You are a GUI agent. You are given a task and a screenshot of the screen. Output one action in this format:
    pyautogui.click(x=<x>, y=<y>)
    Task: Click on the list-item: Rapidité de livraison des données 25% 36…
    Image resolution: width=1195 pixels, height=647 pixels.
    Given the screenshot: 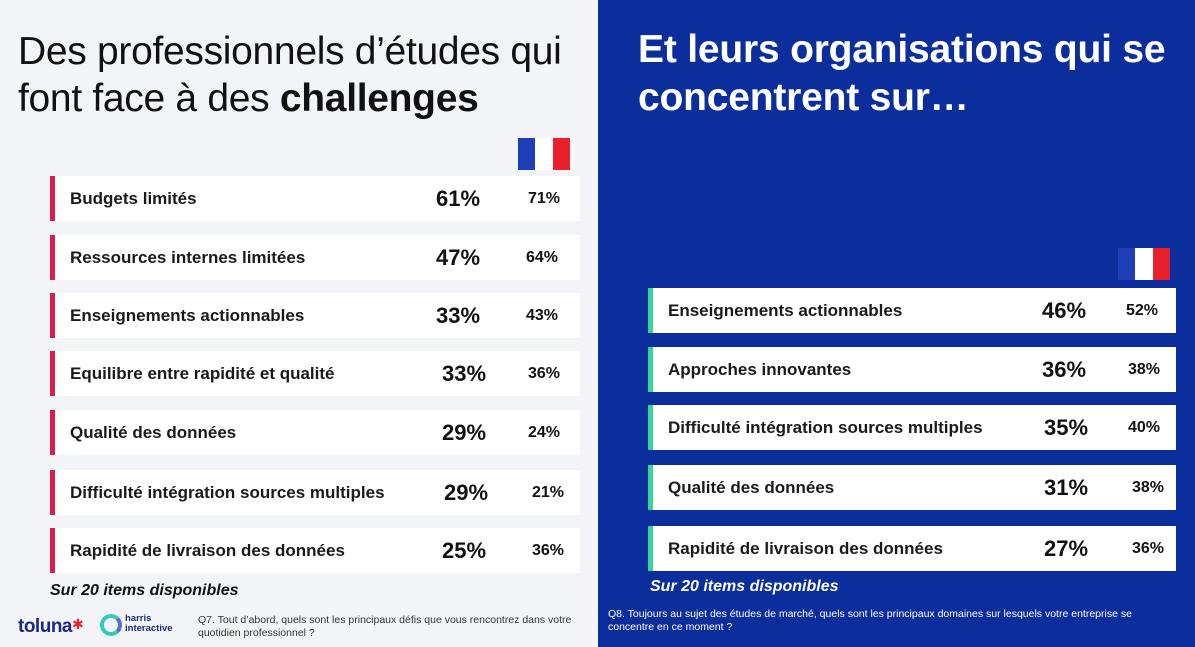 What is the action you would take?
    pyautogui.click(x=315, y=550)
    